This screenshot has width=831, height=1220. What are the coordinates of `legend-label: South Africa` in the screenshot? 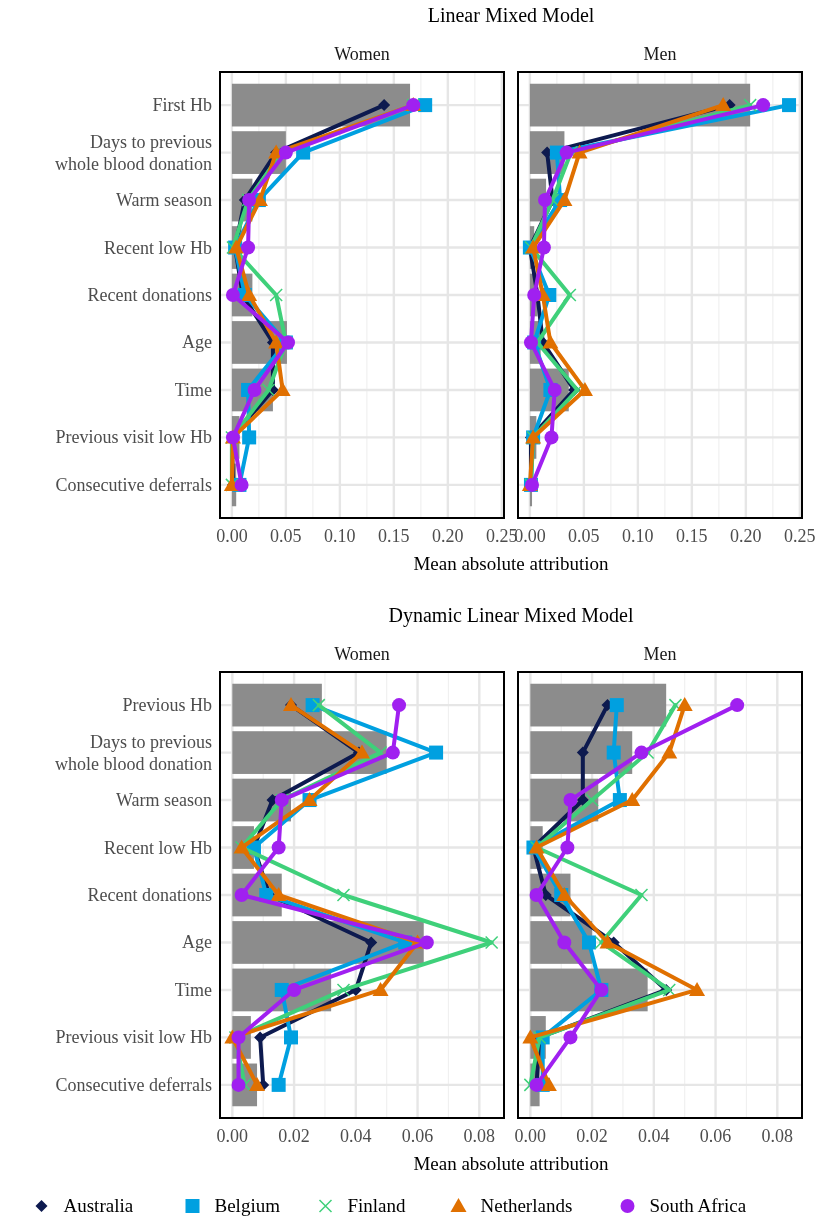 It's located at (698, 1205).